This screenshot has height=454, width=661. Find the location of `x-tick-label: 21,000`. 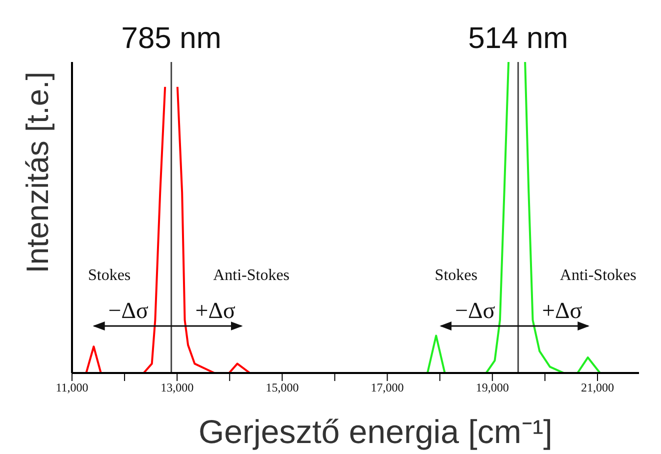

x-tick-label: 21,000 is located at coordinates (597, 387).